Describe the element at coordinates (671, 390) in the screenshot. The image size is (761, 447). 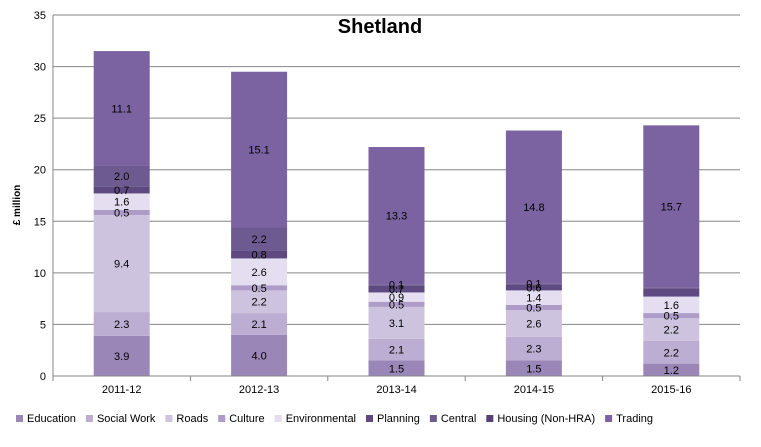
I see `x-tick-label: 2015-16` at that location.